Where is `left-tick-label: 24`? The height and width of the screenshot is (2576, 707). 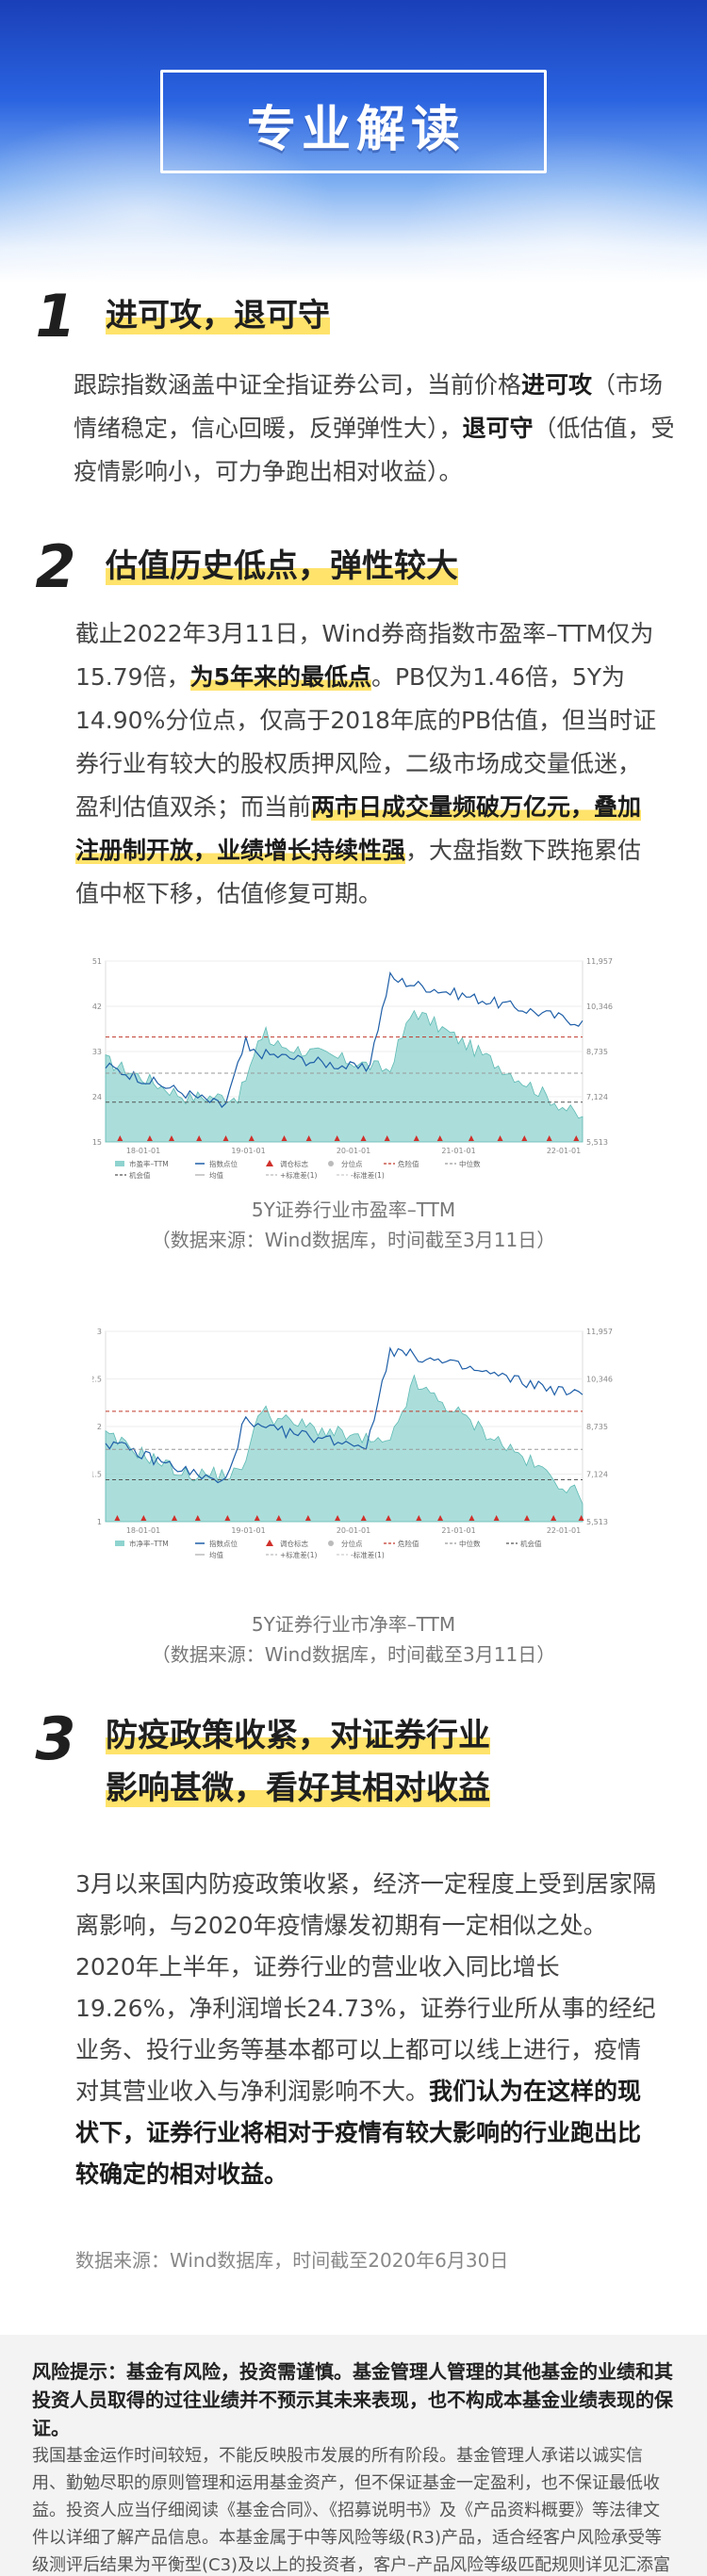
left-tick-label: 24 is located at coordinates (97, 1097).